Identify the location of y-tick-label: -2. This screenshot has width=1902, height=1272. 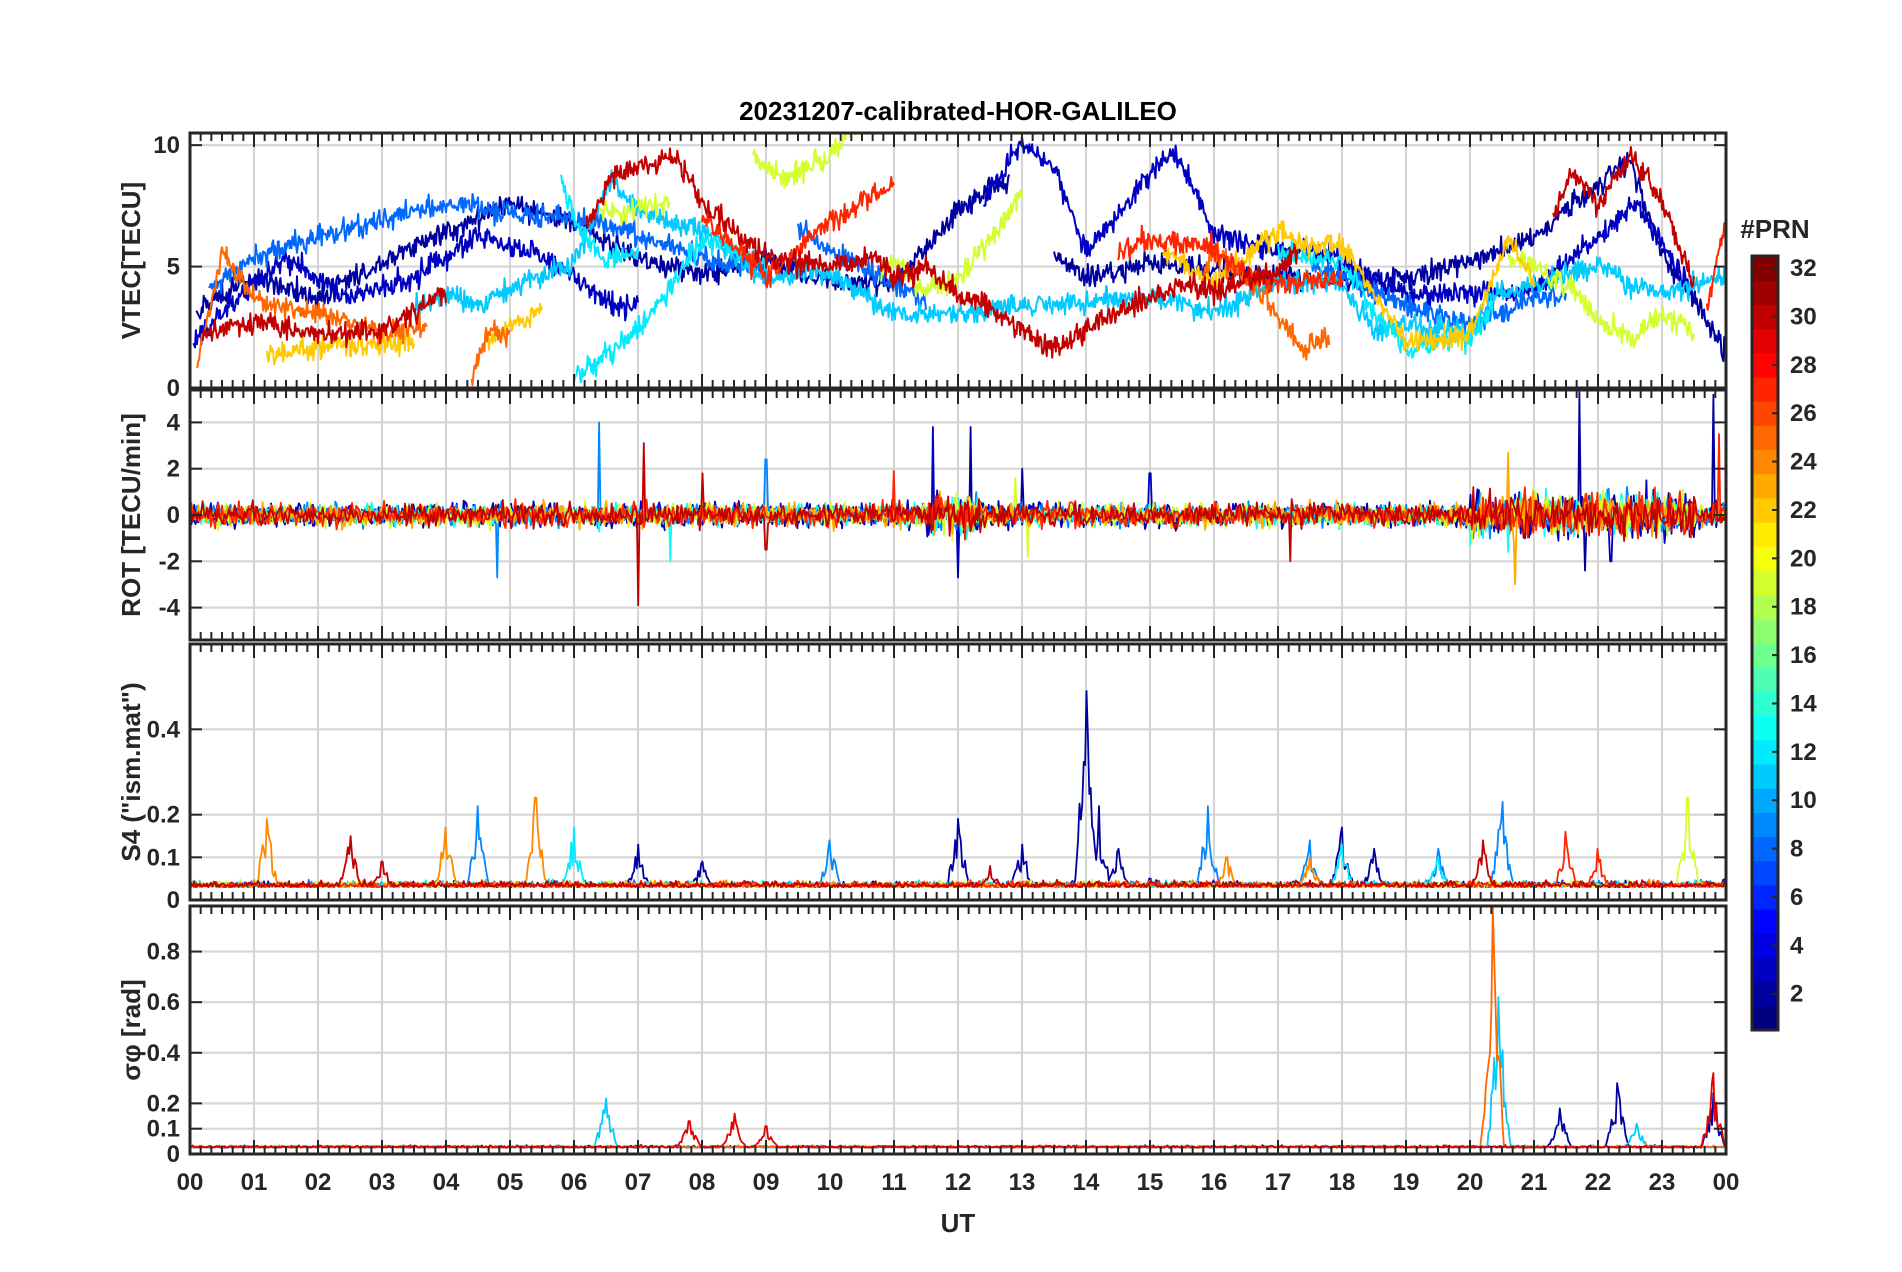
(169, 561).